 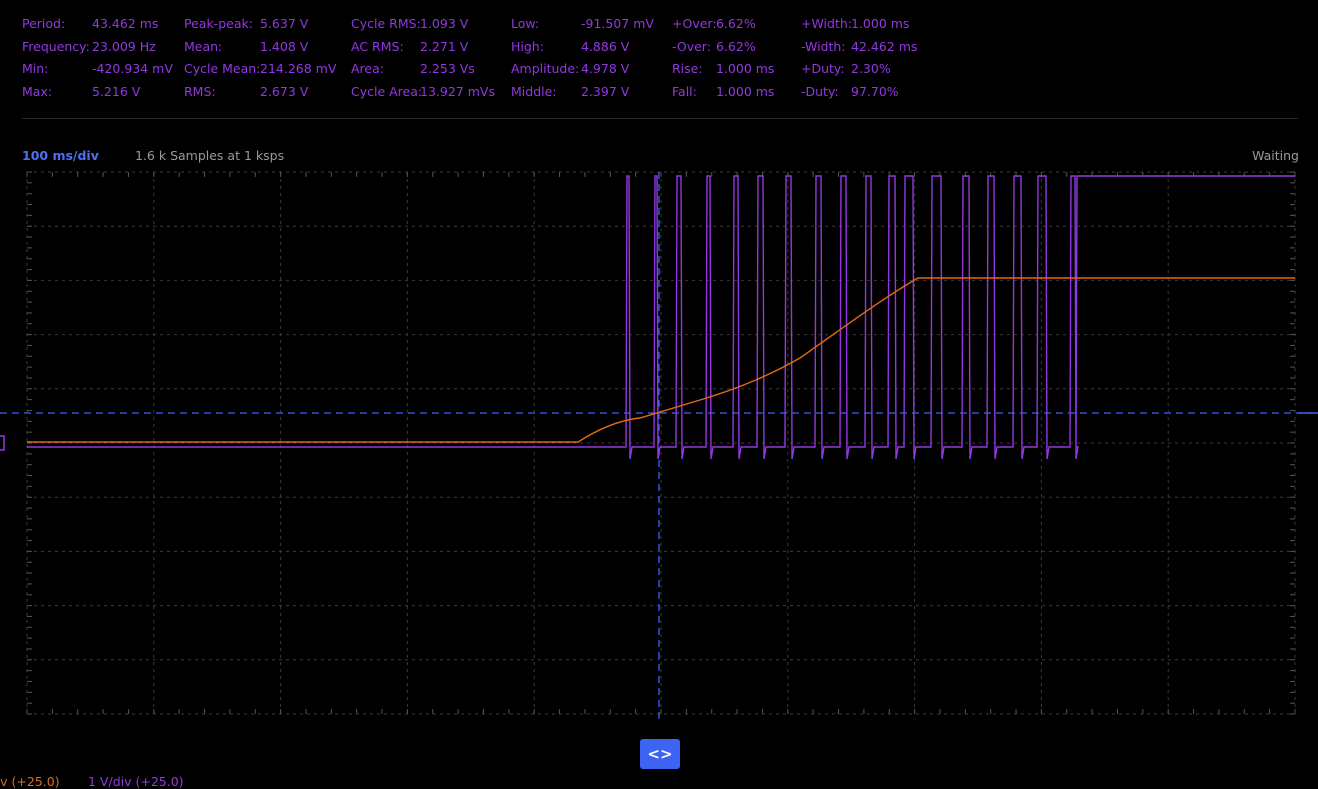 I want to click on measurement-label: +Over:, so click(x=694, y=23).